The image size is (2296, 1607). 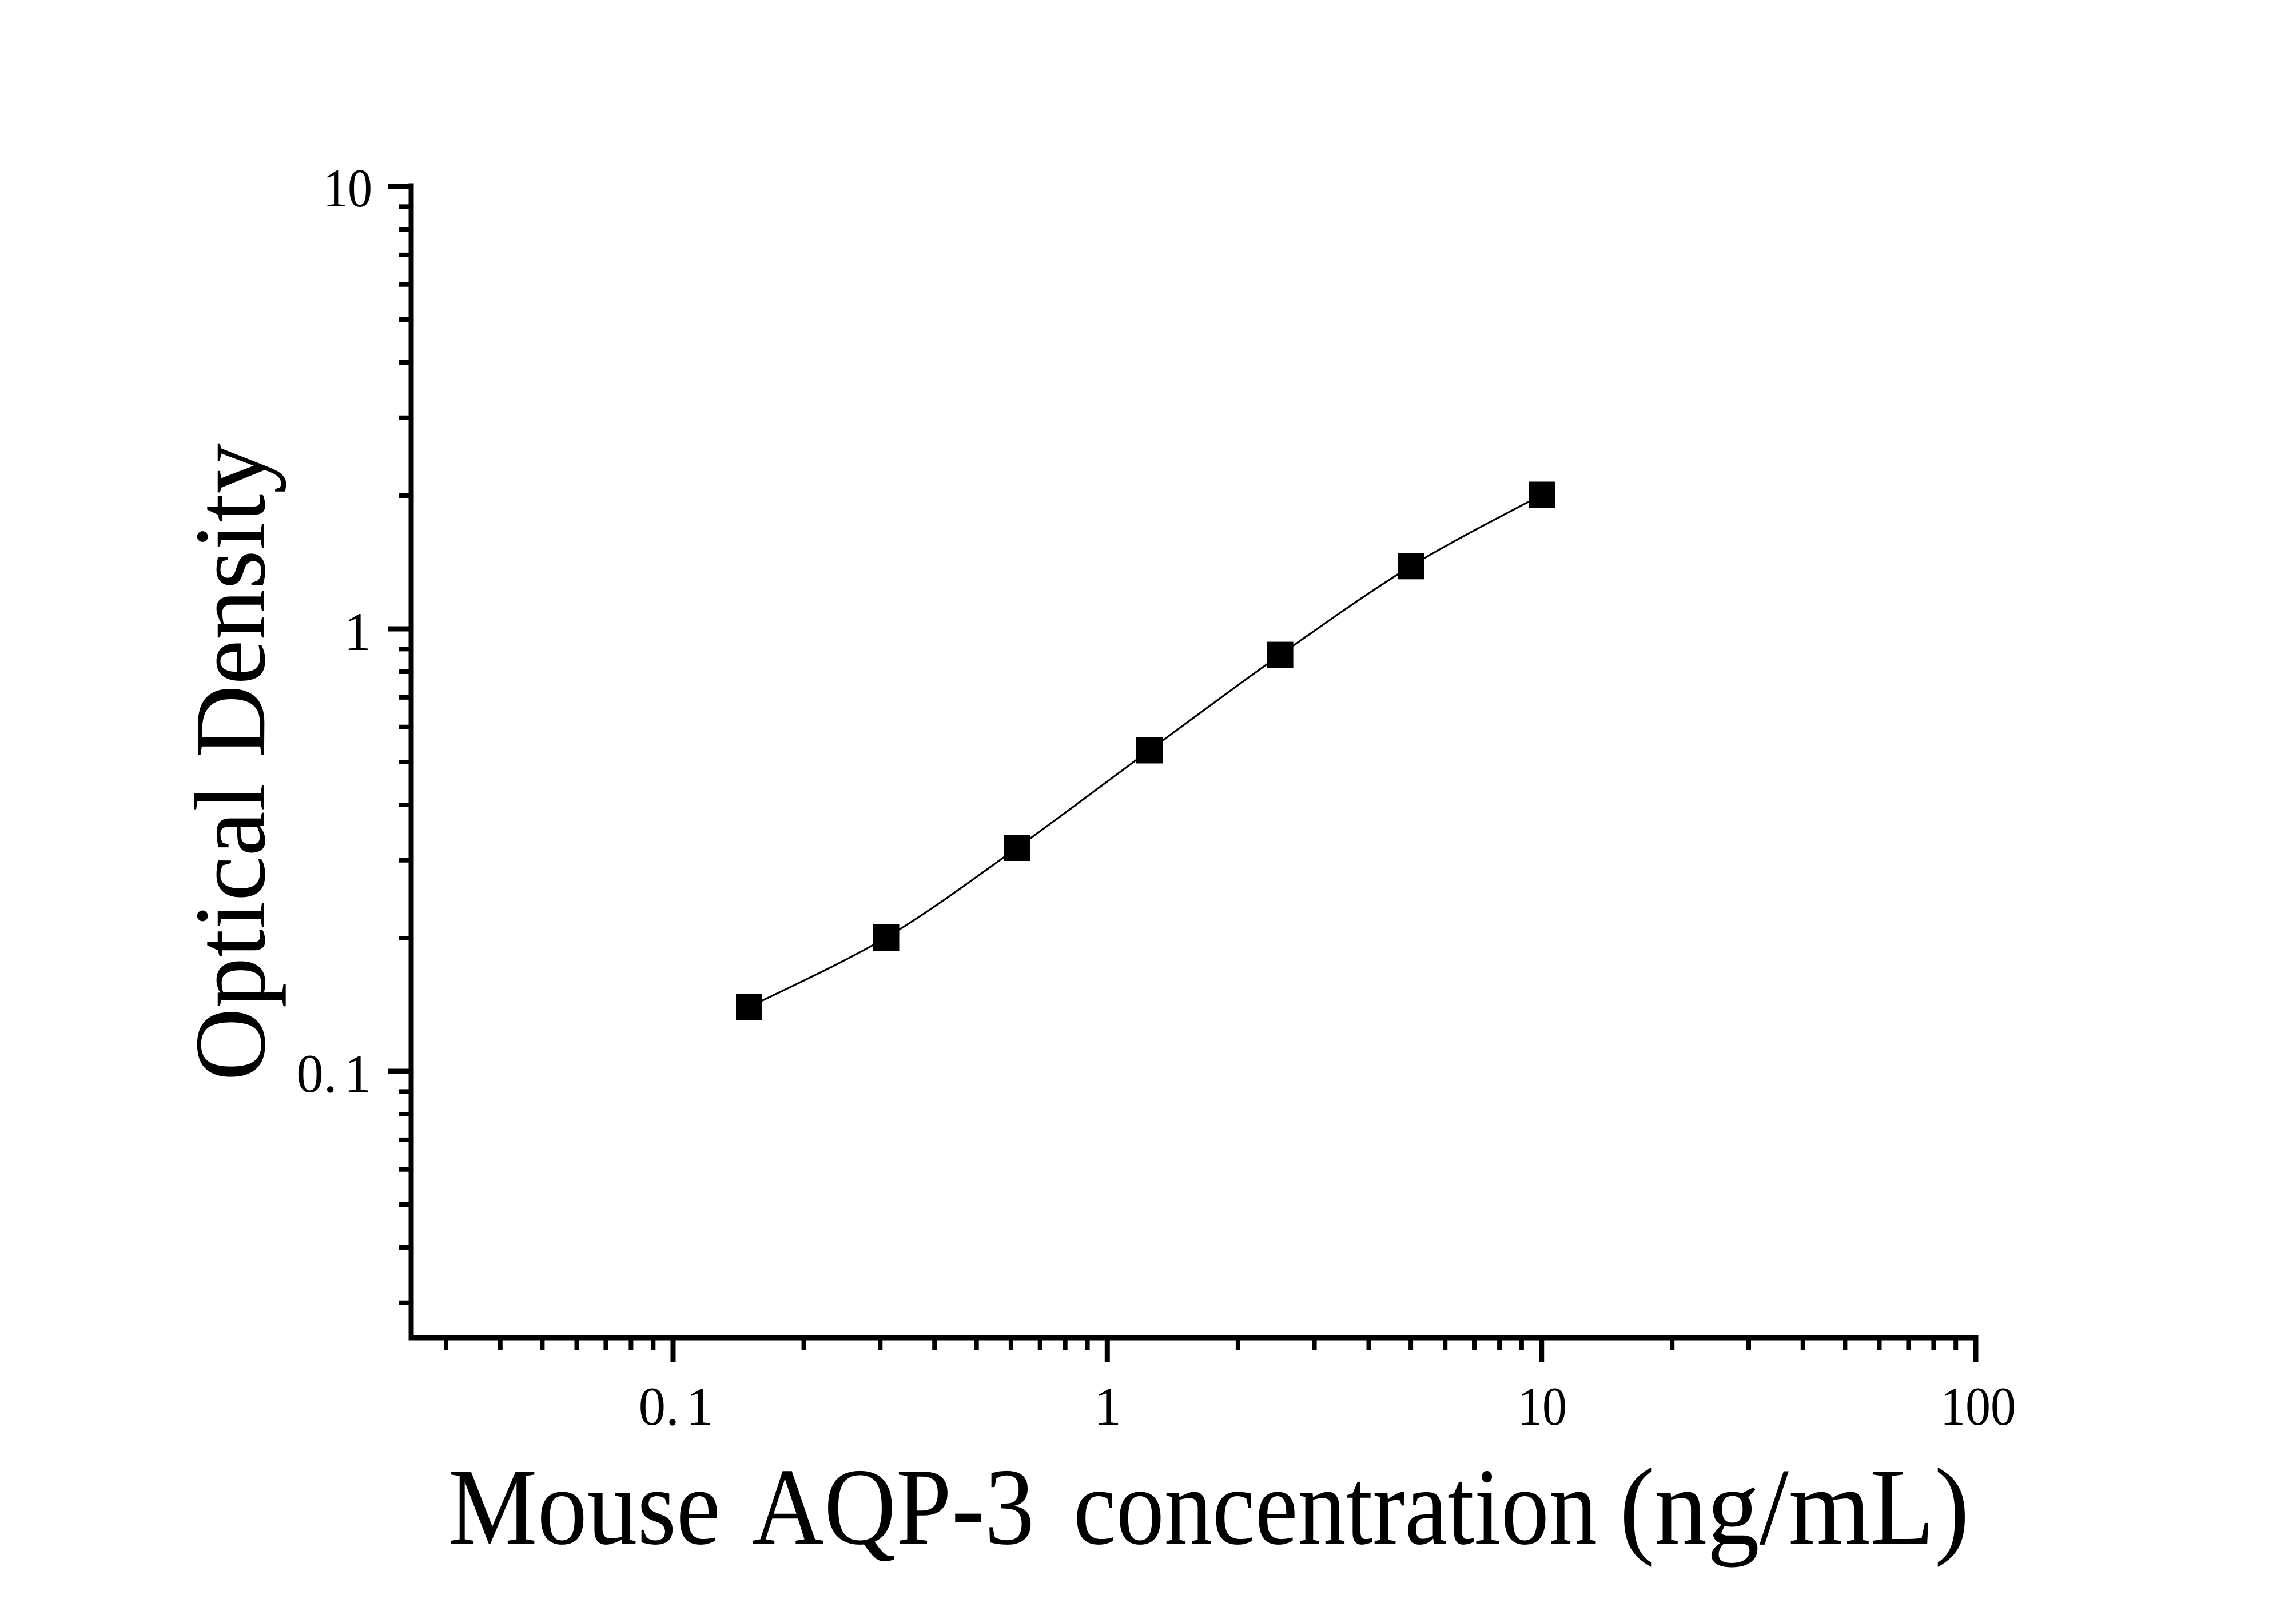 What do you see at coordinates (1794, 1507) in the screenshot?
I see `svg-text: (ng/mL)` at bounding box center [1794, 1507].